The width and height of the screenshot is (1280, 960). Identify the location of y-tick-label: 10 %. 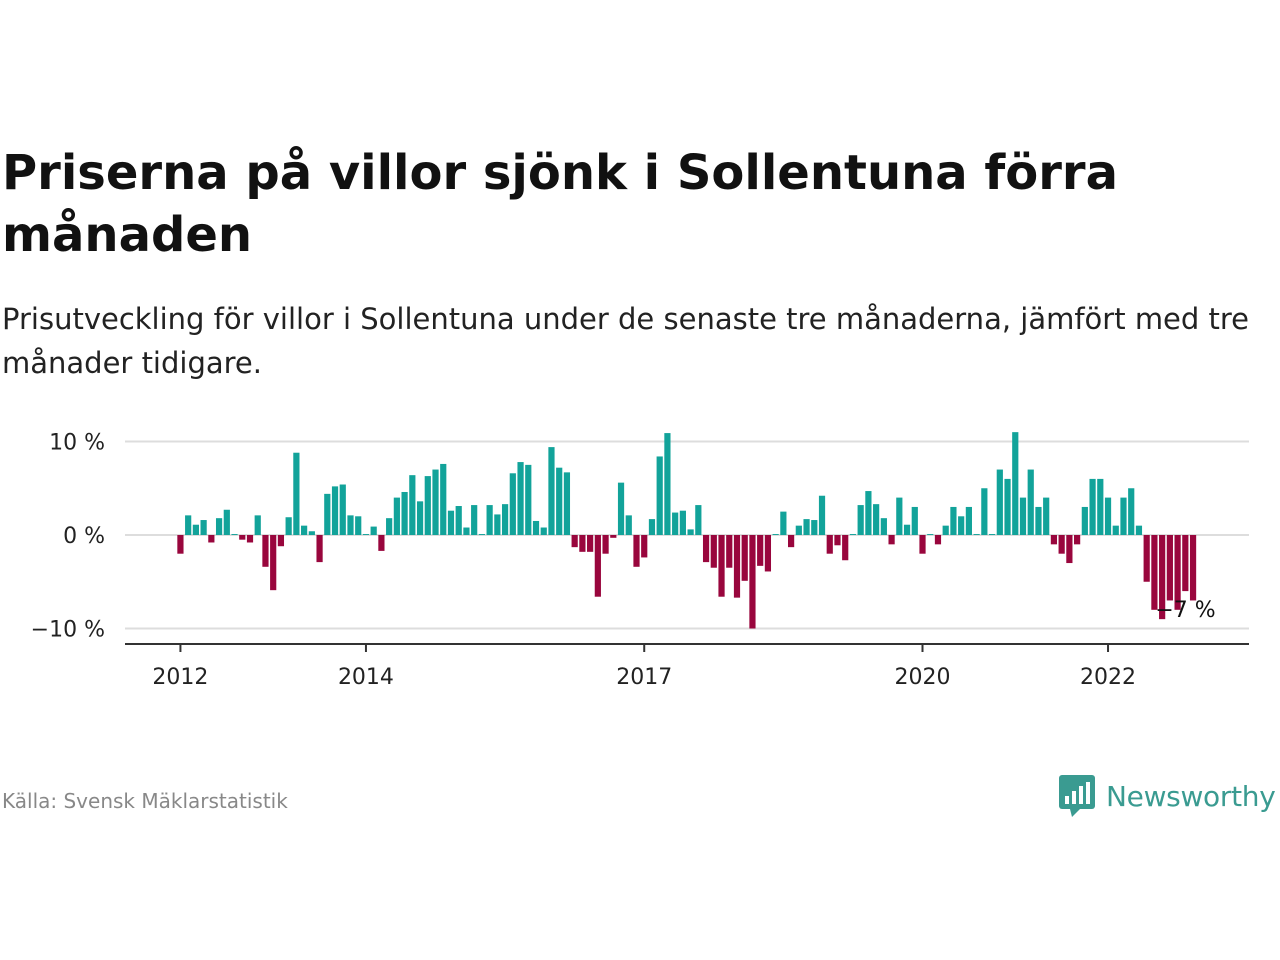
(77, 443).